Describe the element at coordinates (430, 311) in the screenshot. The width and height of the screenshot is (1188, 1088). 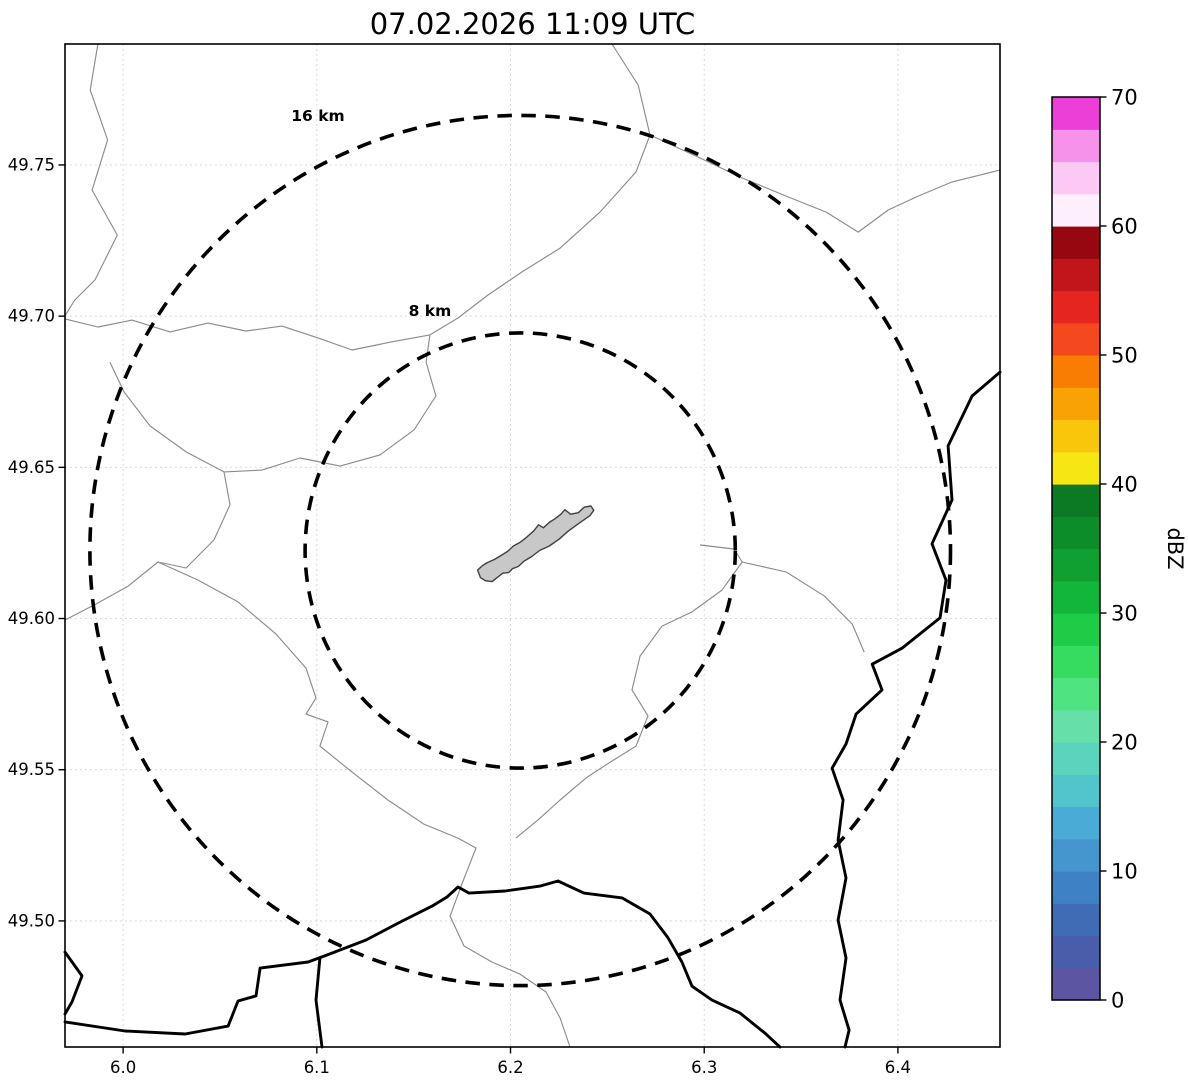
I see `range-ring-label-8km: 8 km` at that location.